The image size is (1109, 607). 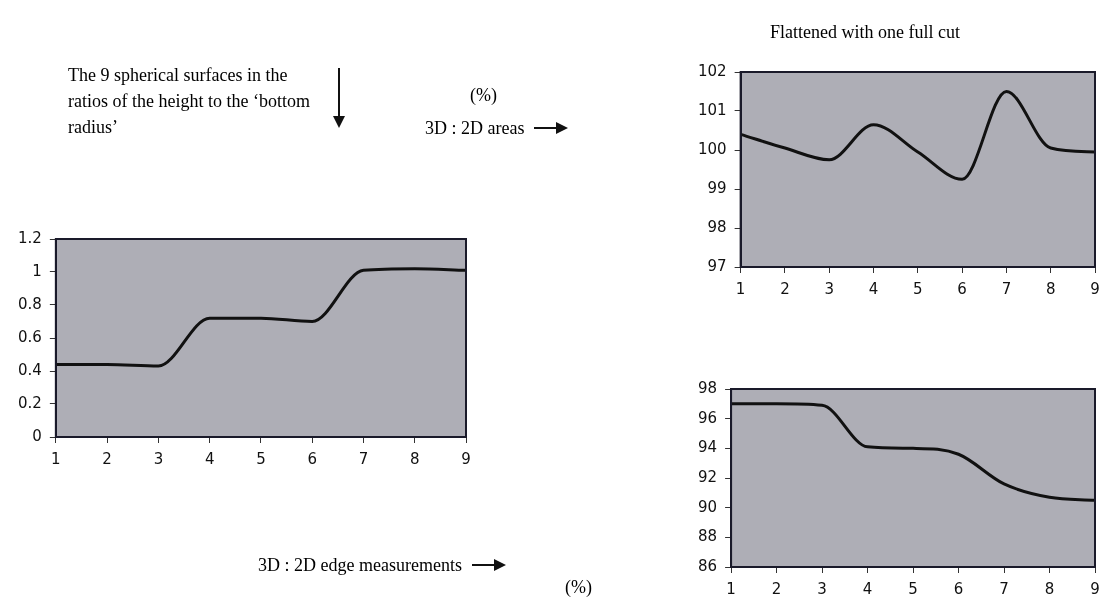 What do you see at coordinates (30, 402) in the screenshot?
I see `y-tick-label: 0.2` at bounding box center [30, 402].